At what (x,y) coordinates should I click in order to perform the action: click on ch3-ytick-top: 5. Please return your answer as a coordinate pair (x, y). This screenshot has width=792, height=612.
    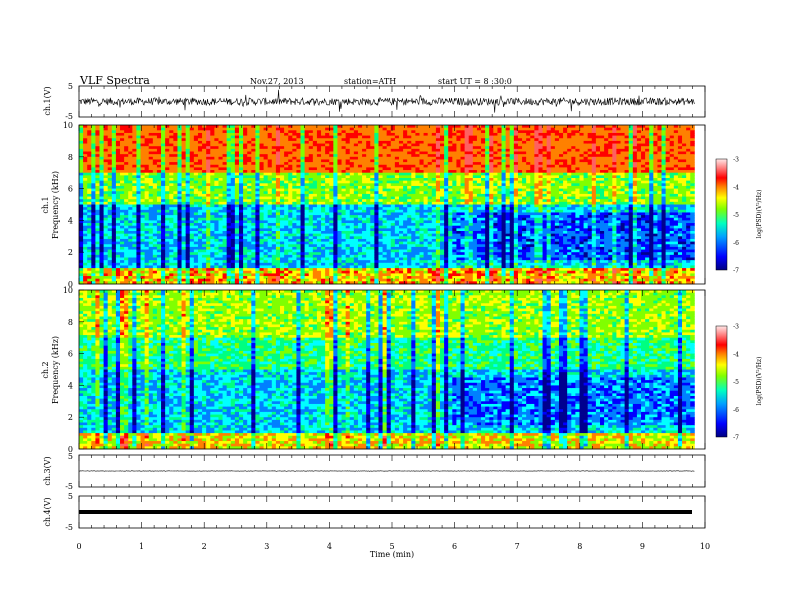
    Looking at the image, I should click on (70, 456).